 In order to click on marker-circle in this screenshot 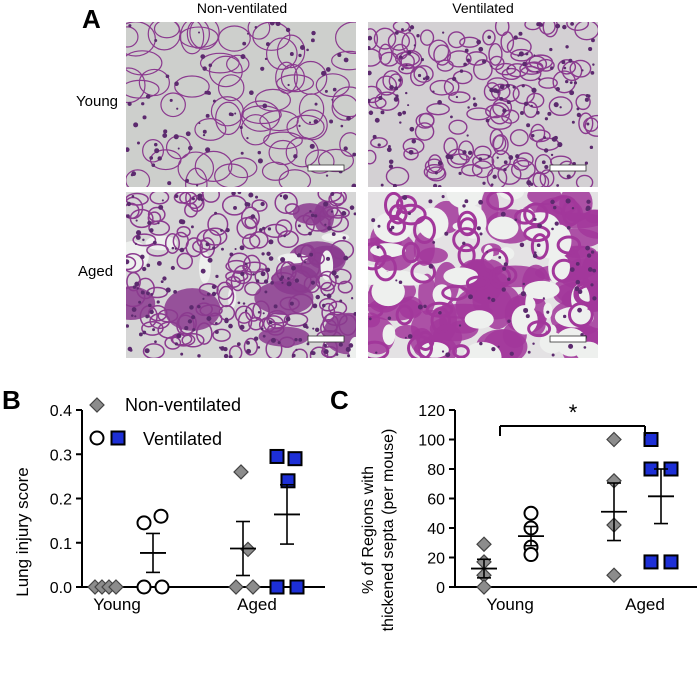, I will do `click(97, 438)`.